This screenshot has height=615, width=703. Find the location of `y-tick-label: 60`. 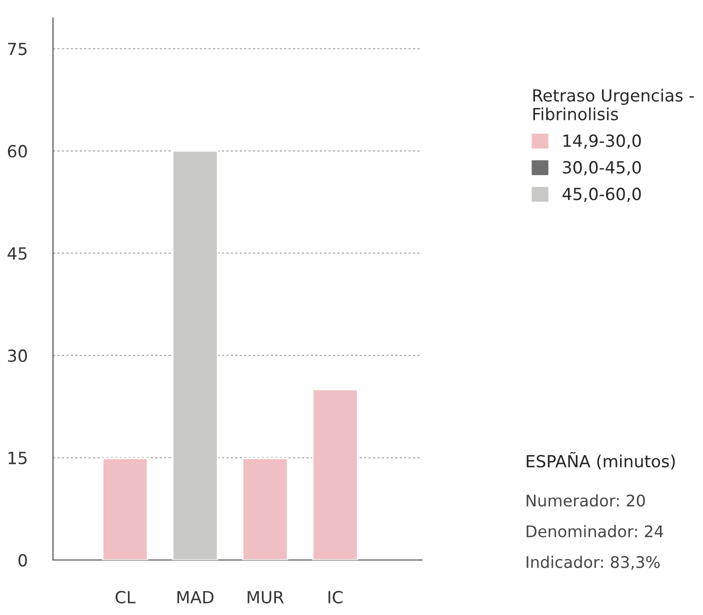

y-tick-label: 60 is located at coordinates (17, 151).